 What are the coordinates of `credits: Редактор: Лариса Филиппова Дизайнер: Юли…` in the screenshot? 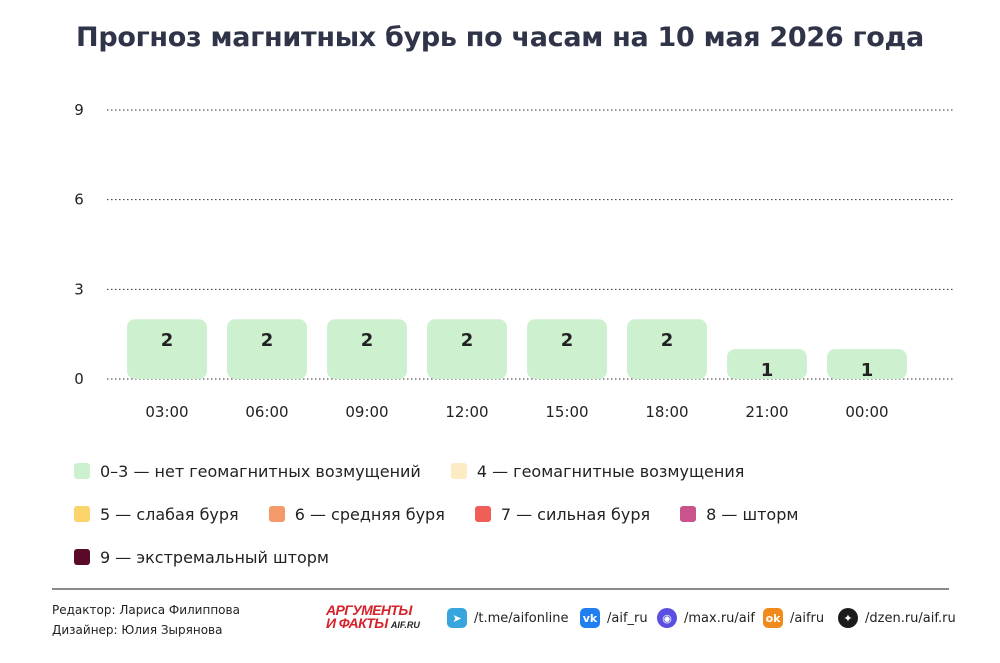 It's located at (146, 620).